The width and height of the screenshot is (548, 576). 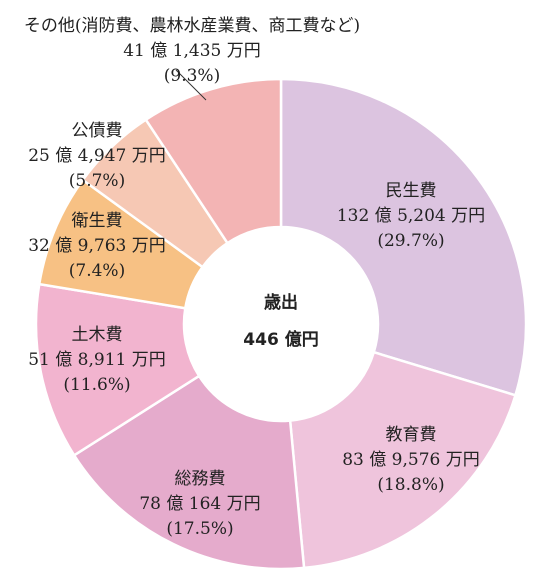 I want to click on slice-label-6: その他(消防費、農林水産業費、商工費など) 41 億 1,435 万円 (9.3%), so click(x=192, y=51).